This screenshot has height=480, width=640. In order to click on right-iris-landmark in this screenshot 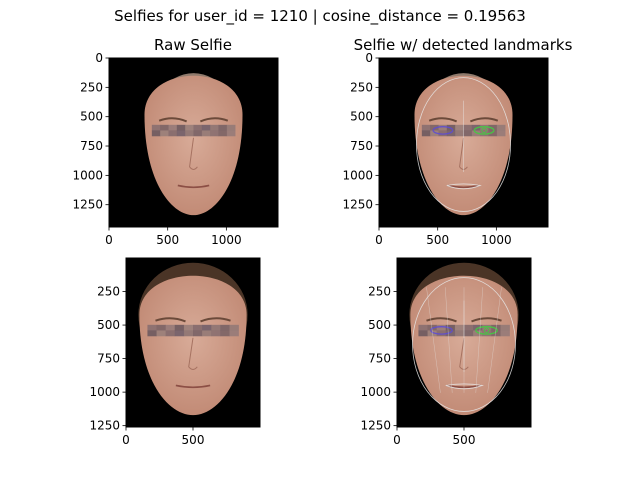, I will do `click(486, 330)`.